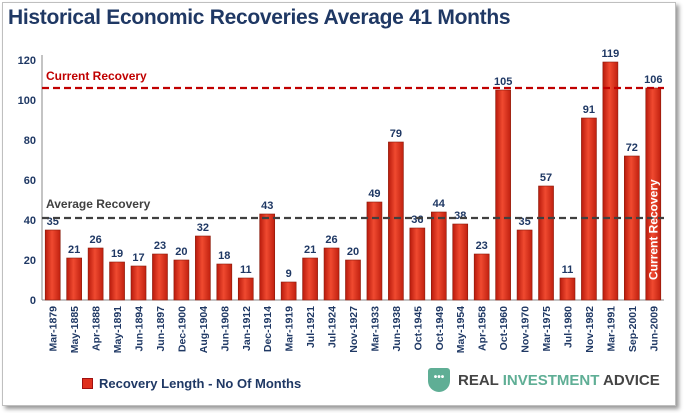  What do you see at coordinates (460, 216) in the screenshot?
I see `data-label: 38` at bounding box center [460, 216].